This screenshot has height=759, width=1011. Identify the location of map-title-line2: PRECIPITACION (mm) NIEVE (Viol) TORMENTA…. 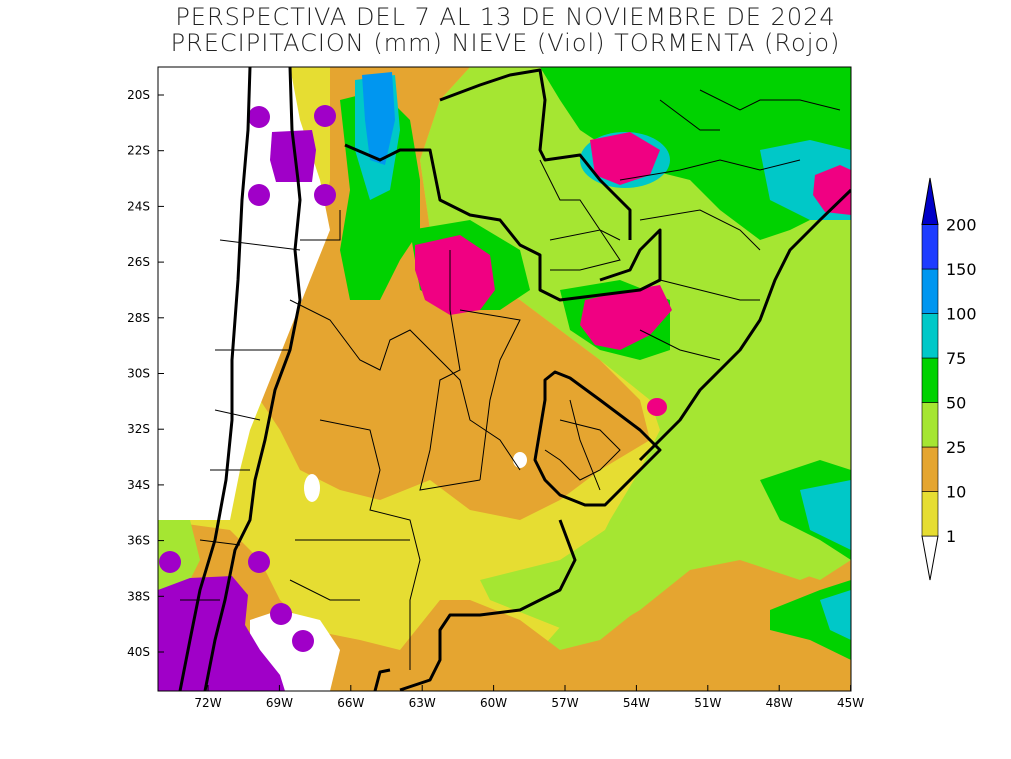
(505, 43).